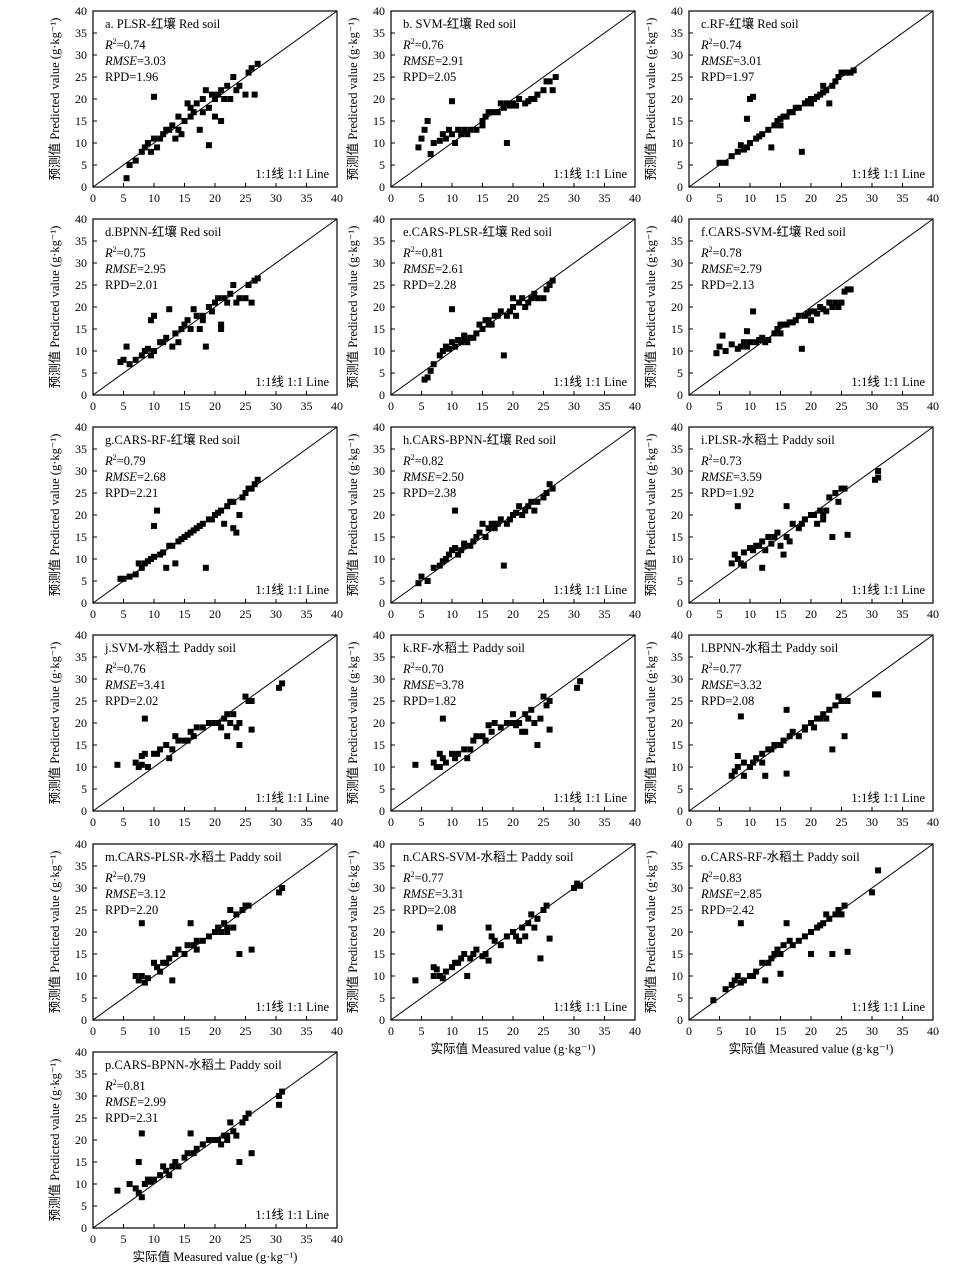 The width and height of the screenshot is (980, 1277). What do you see at coordinates (81, 449) in the screenshot?
I see `y-tick-label: 35` at bounding box center [81, 449].